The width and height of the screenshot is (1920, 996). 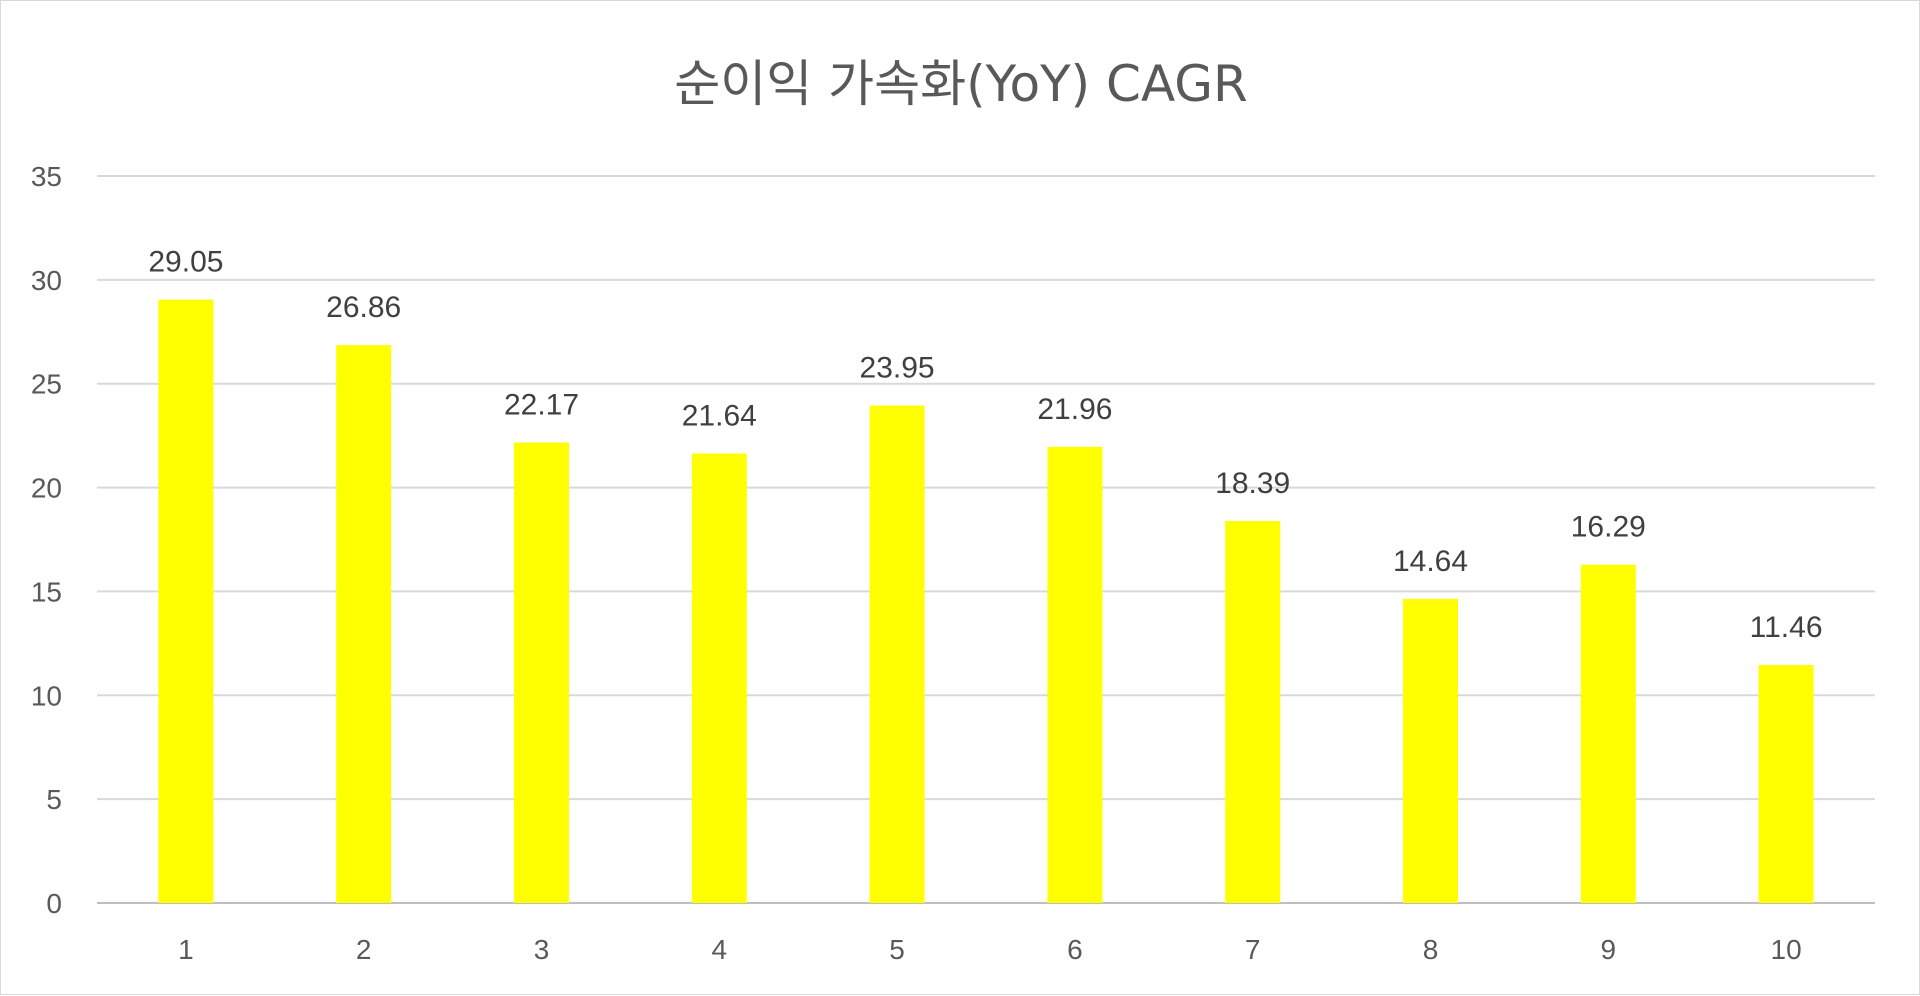 I want to click on chart-title: 순이익 가속화(YoY) CAGR, so click(x=961, y=84).